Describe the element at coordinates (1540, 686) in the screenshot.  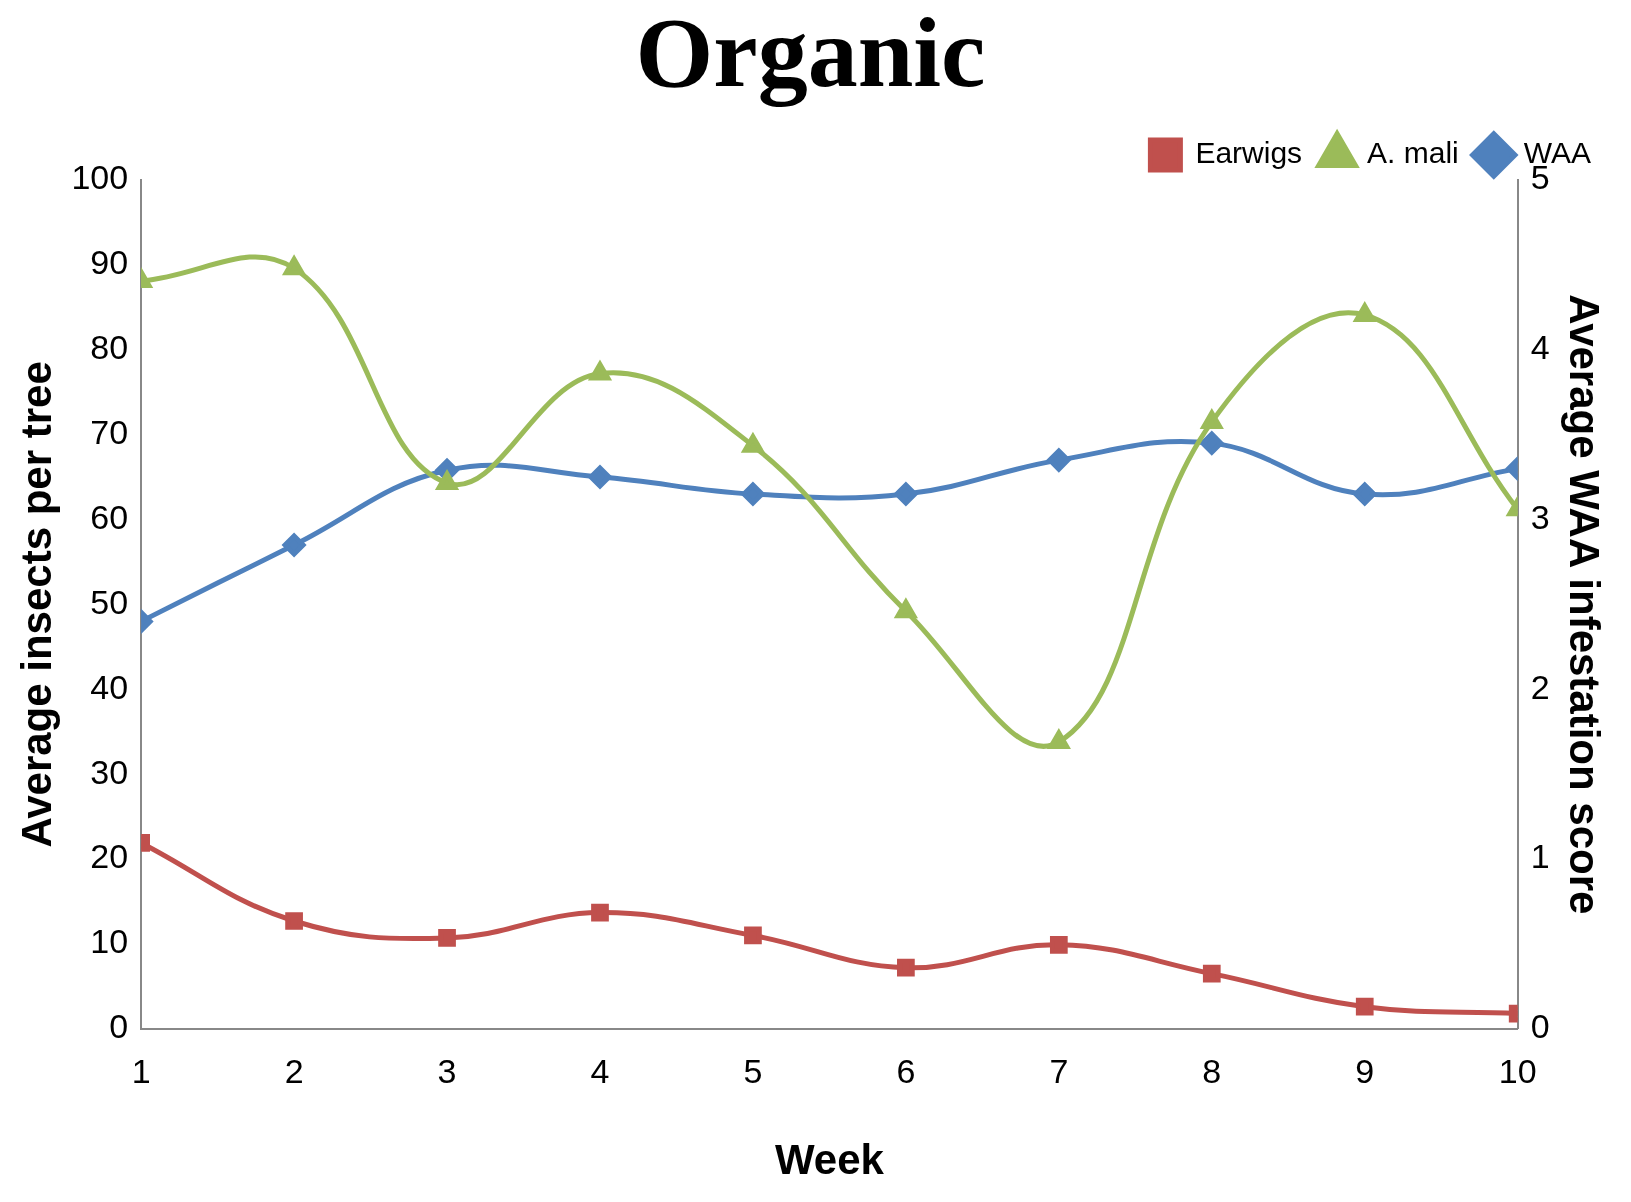
I see `y2-tick-label: 2` at that location.